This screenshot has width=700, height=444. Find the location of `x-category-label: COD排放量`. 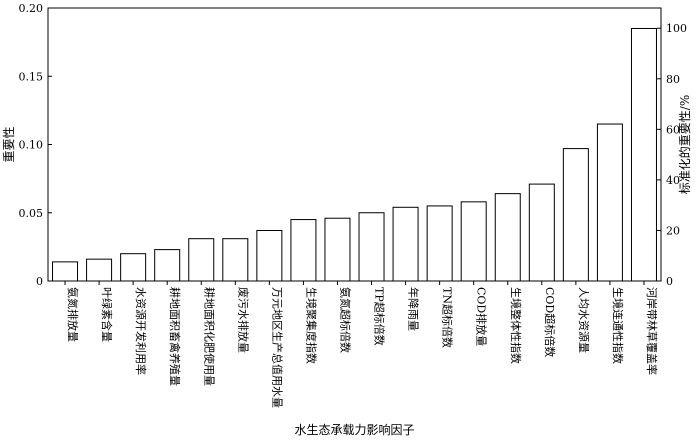

x-category-label: COD排放量 is located at coordinates (482, 316).